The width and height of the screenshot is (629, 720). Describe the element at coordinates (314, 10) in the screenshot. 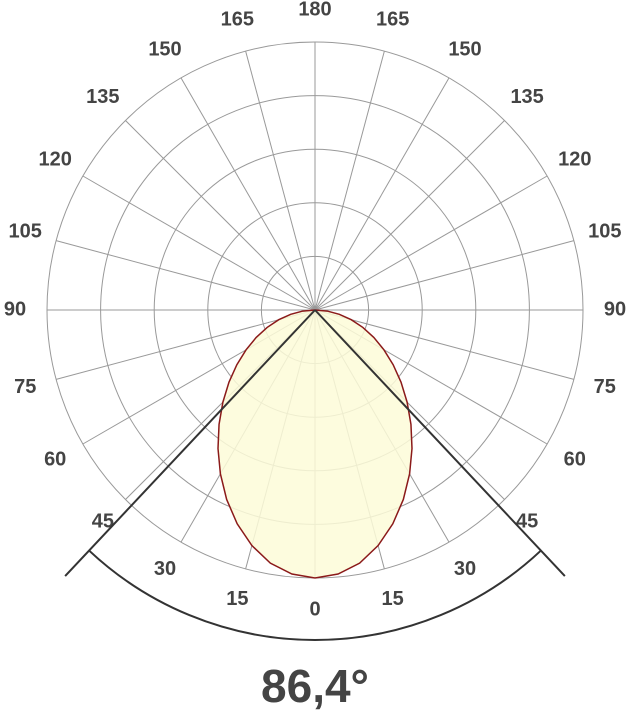

I see `angle-tick-label: 180` at that location.